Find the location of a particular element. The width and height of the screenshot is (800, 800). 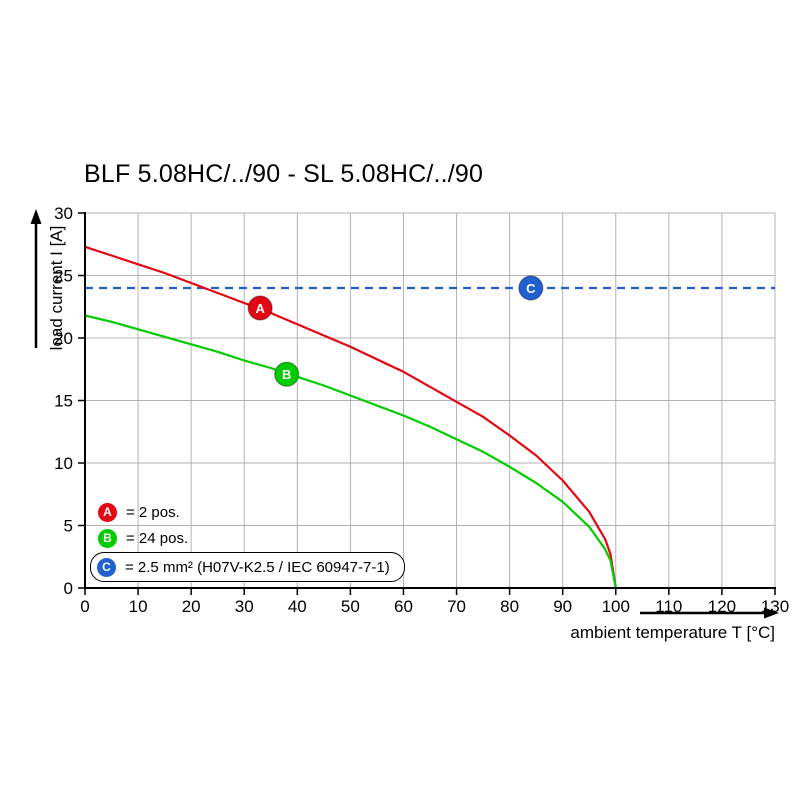

x-tick-label: 10 is located at coordinates (138, 606).